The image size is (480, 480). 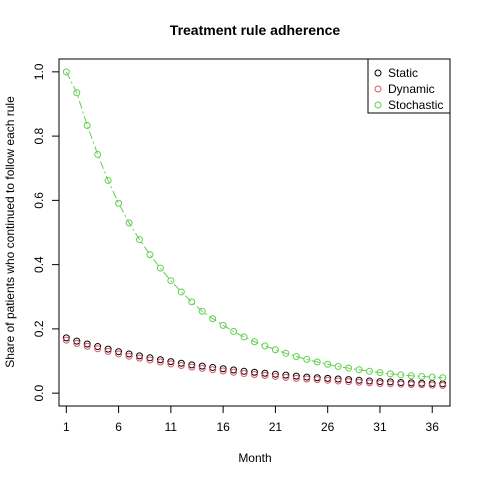 I want to click on series-dynamic, so click(x=254, y=362).